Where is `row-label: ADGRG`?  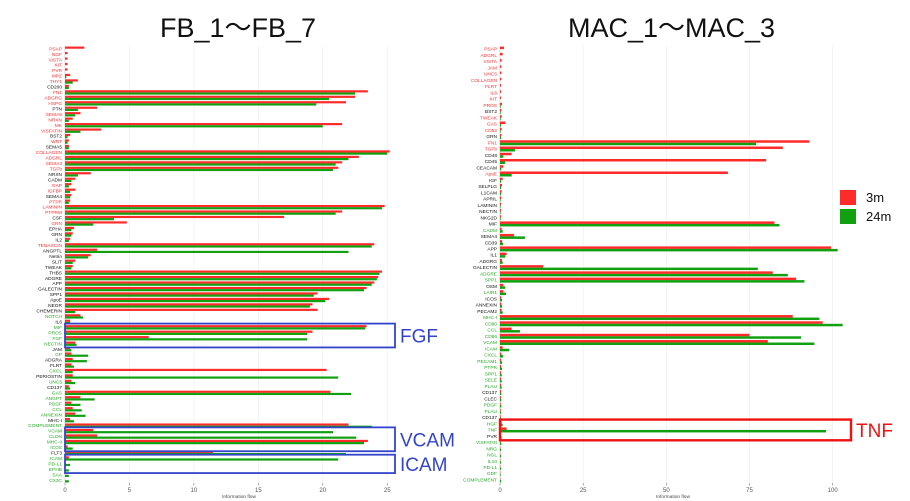 row-label: ADGRG is located at coordinates (488, 262).